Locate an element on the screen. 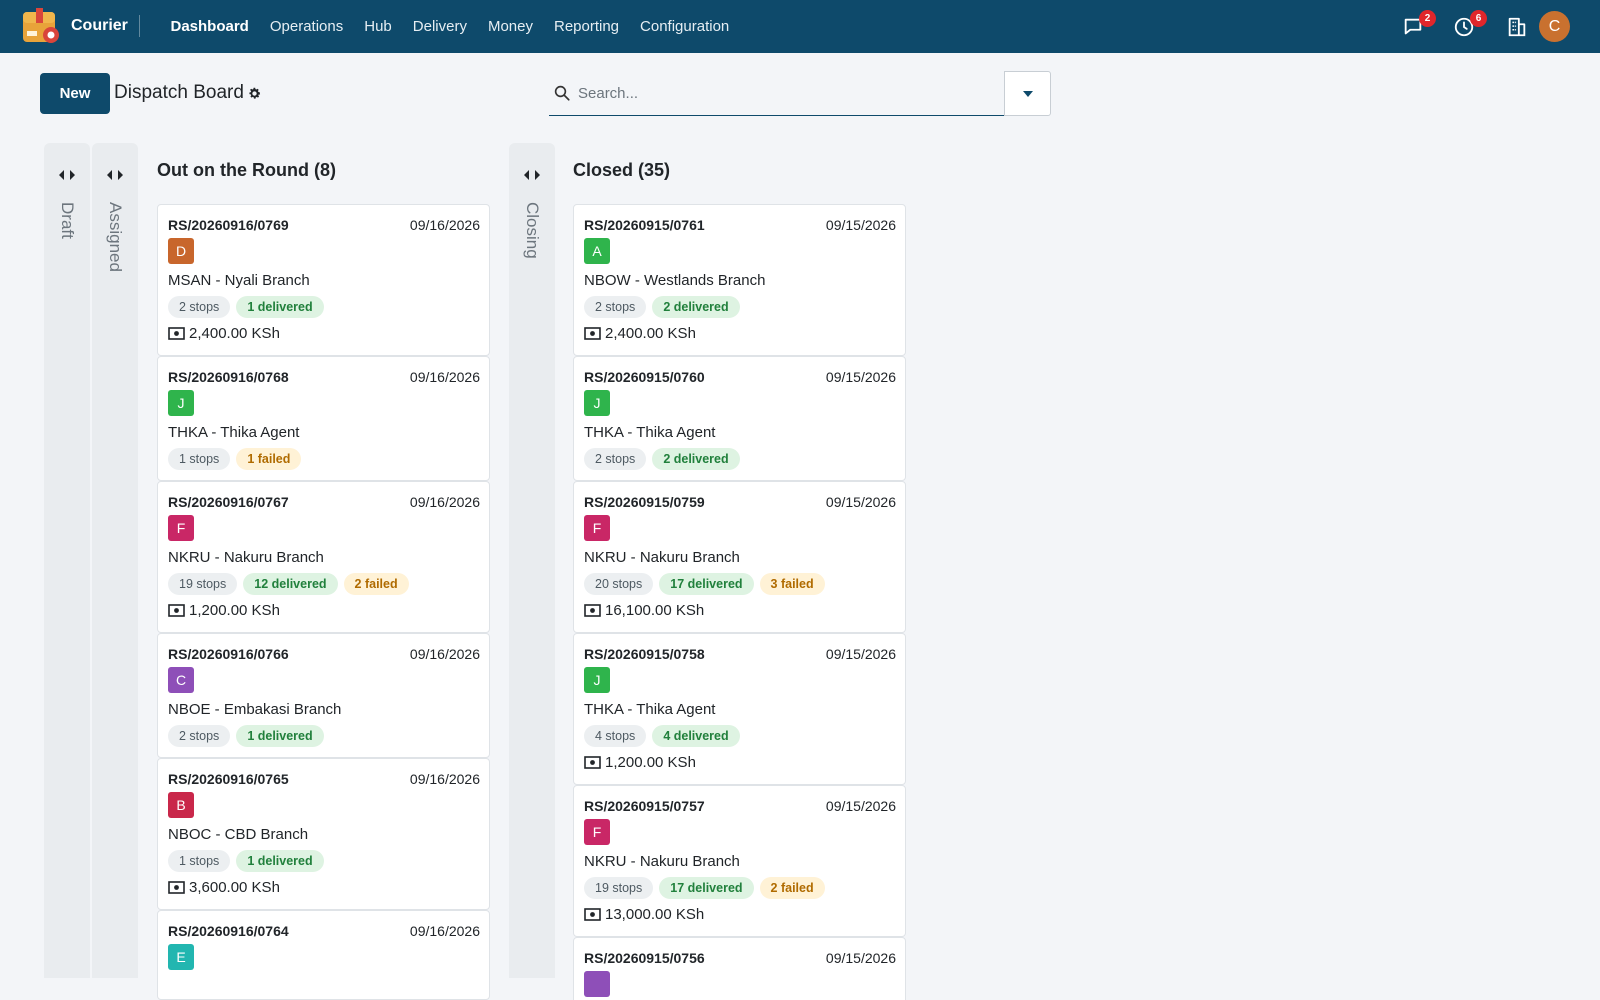 This screenshot has width=1600, height=1000. menu-item-hub: Hub is located at coordinates (378, 26).